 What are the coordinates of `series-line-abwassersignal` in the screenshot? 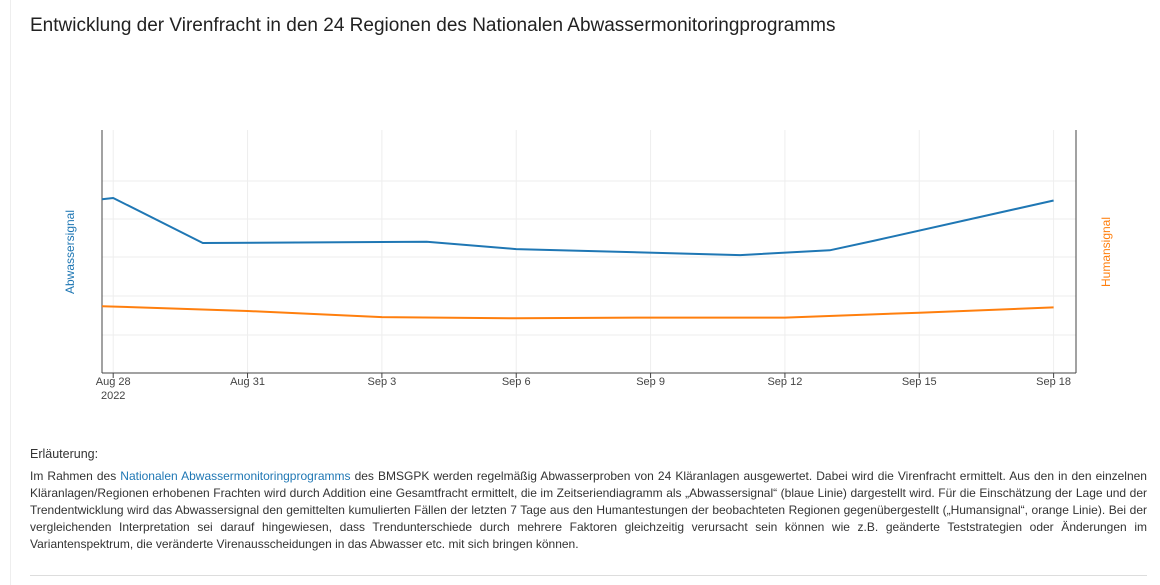 It's located at (577, 227).